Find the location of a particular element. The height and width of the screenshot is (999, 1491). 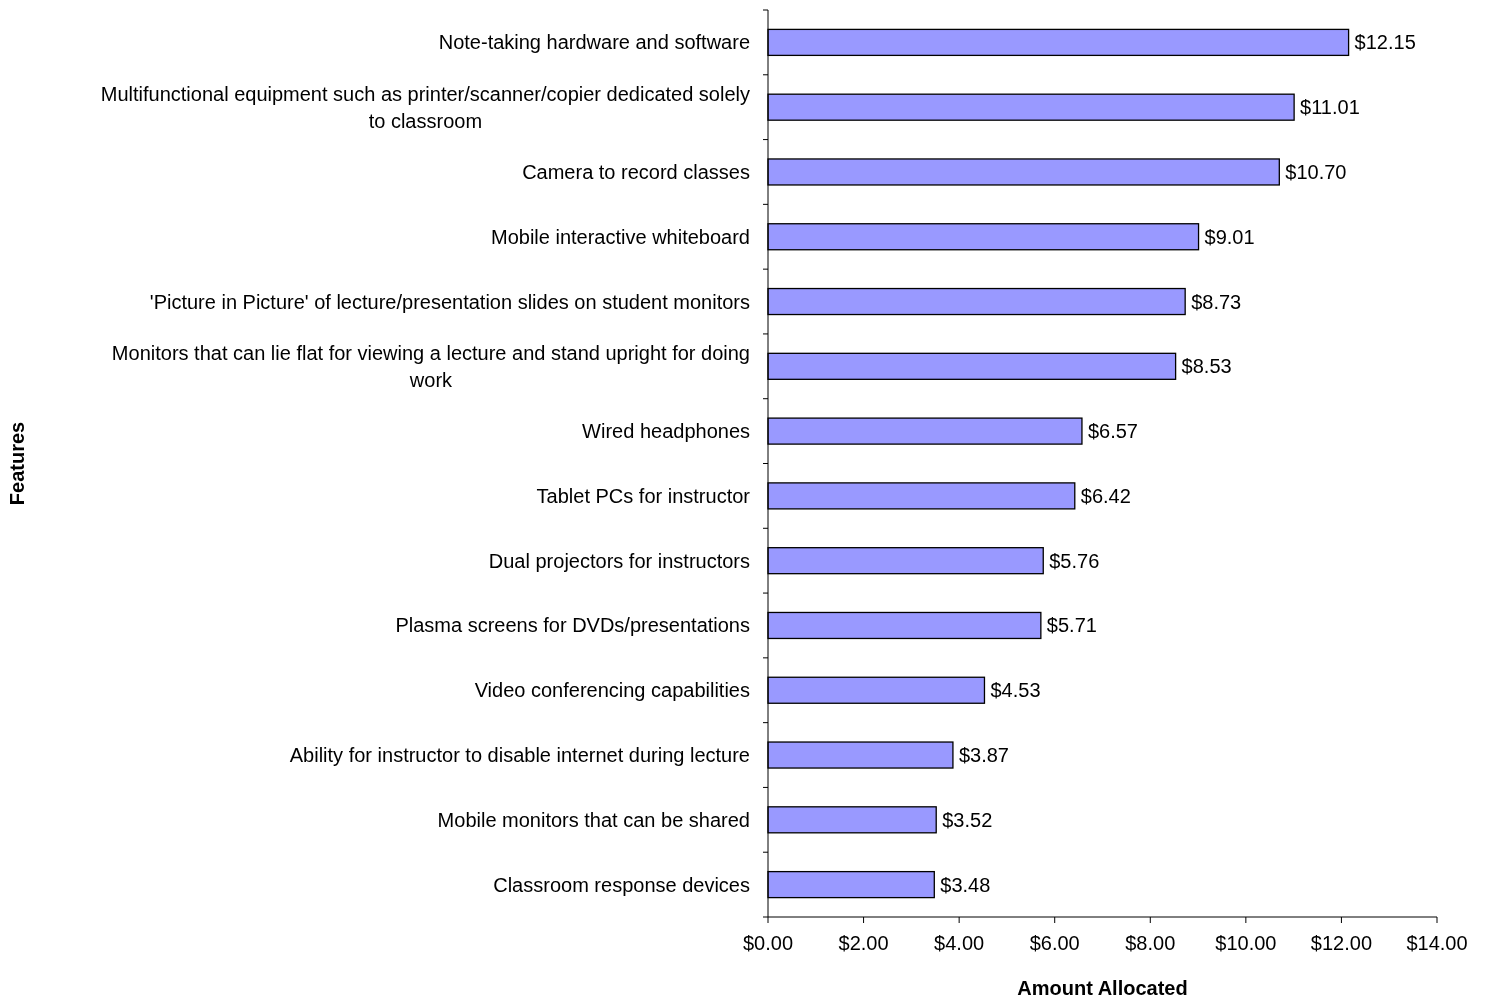

y-tick-label: Classroom response devices is located at coordinates (621, 884).